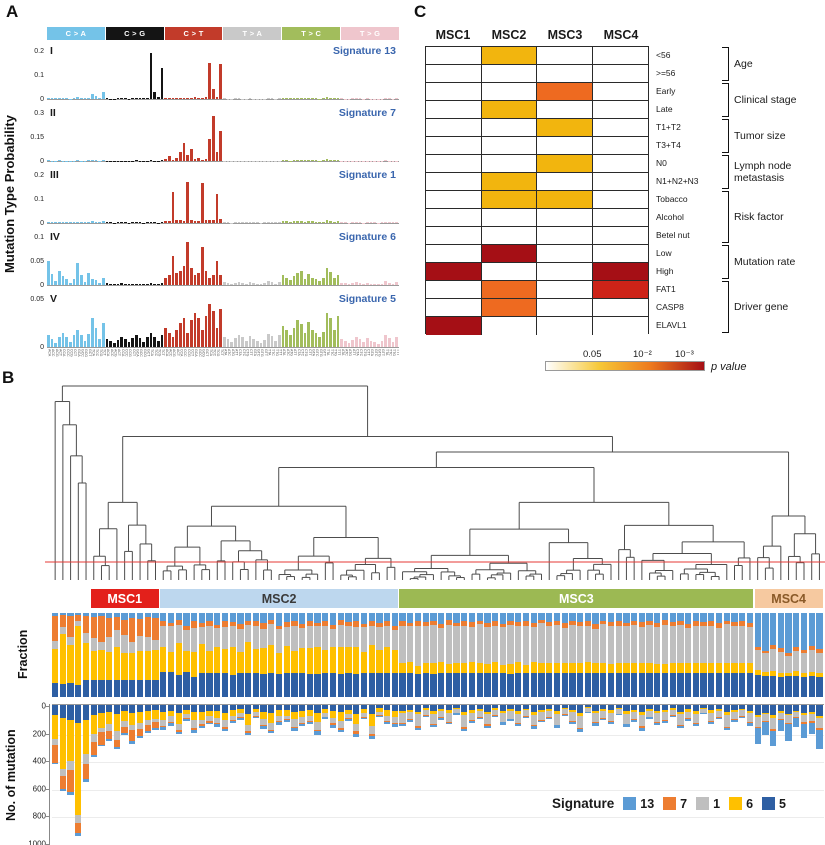 Image resolution: width=825 pixels, height=845 pixels. What do you see at coordinates (115, 353) in the screenshot?
I see `context-tick-label: ACG` at bounding box center [115, 353].